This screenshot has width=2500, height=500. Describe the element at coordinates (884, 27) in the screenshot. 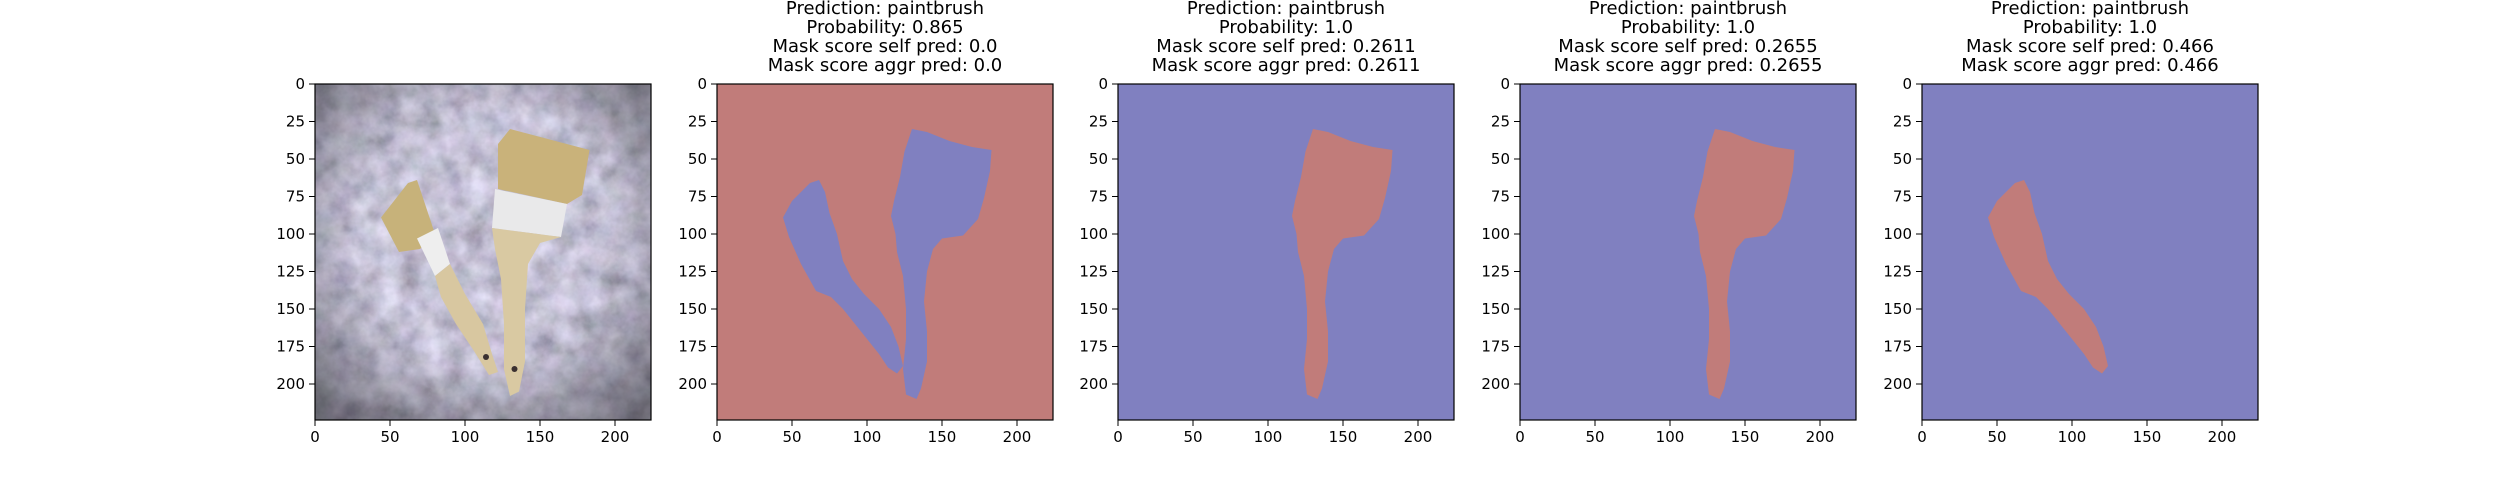

I see `panel-title-line: Probability: 0.865` at that location.